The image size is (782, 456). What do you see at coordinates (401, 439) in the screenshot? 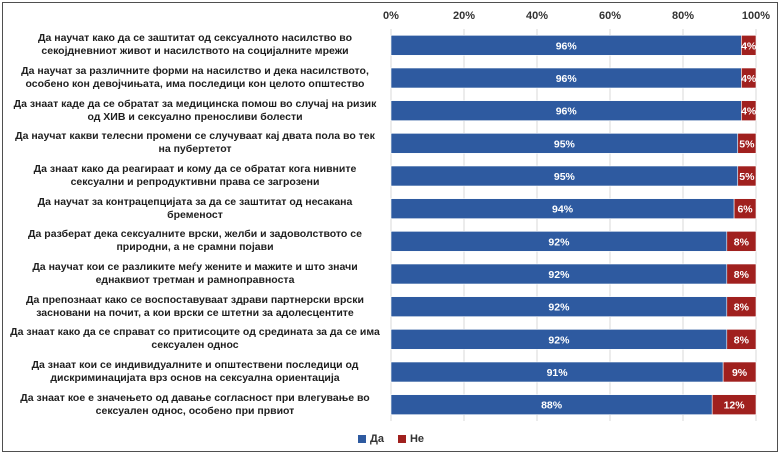
I see `legend-swatch-no` at bounding box center [401, 439].